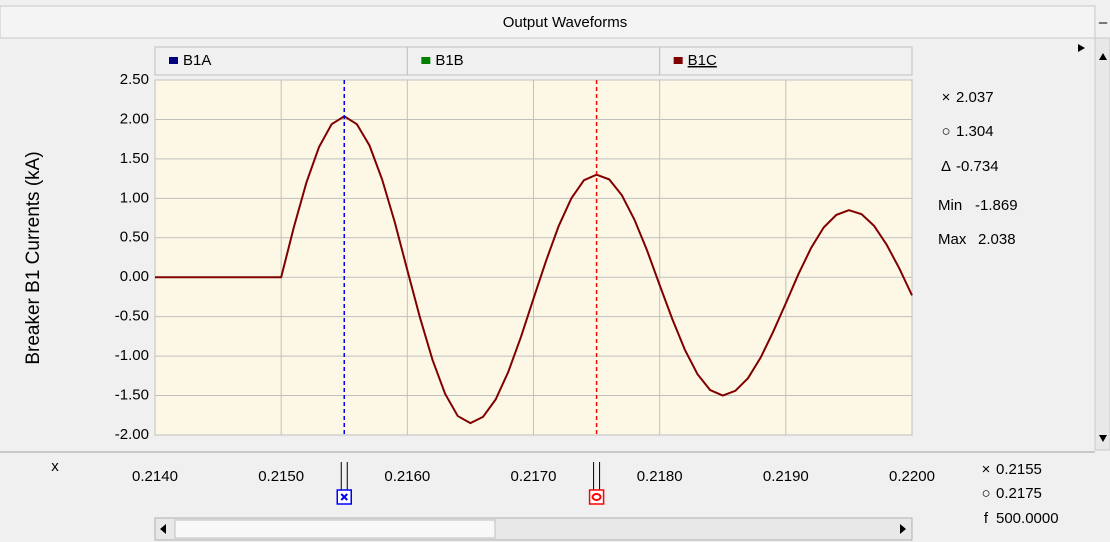 The width and height of the screenshot is (1110, 542). Describe the element at coordinates (952, 239) in the screenshot. I see `max-label: Max` at that location.